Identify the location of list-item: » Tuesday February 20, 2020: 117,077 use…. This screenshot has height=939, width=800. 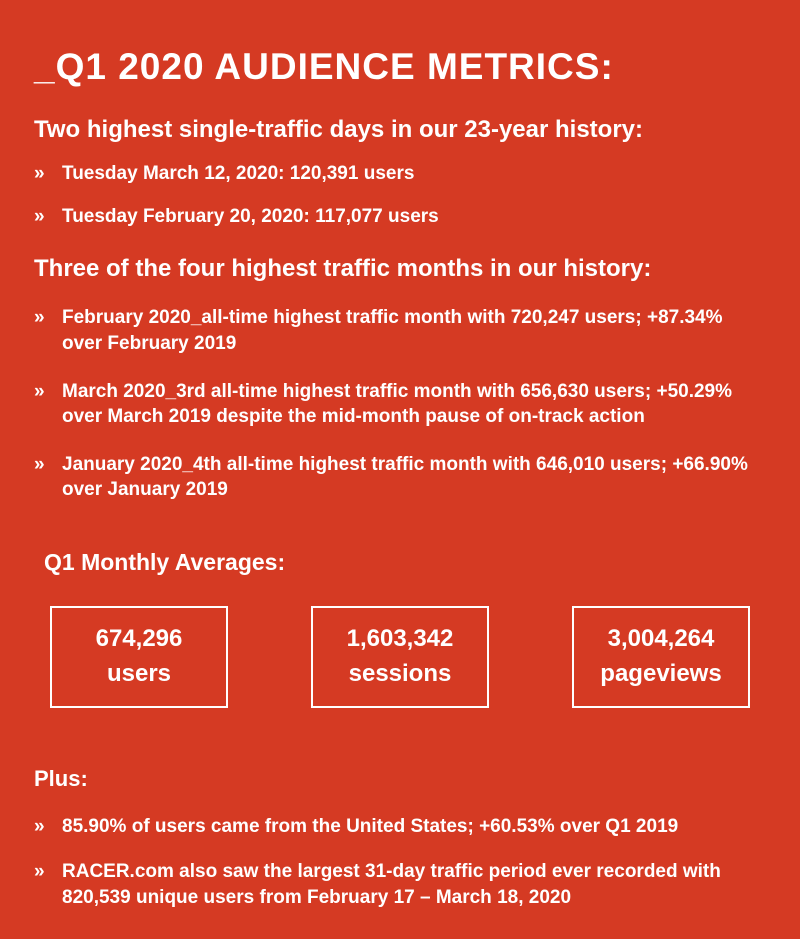
(400, 217).